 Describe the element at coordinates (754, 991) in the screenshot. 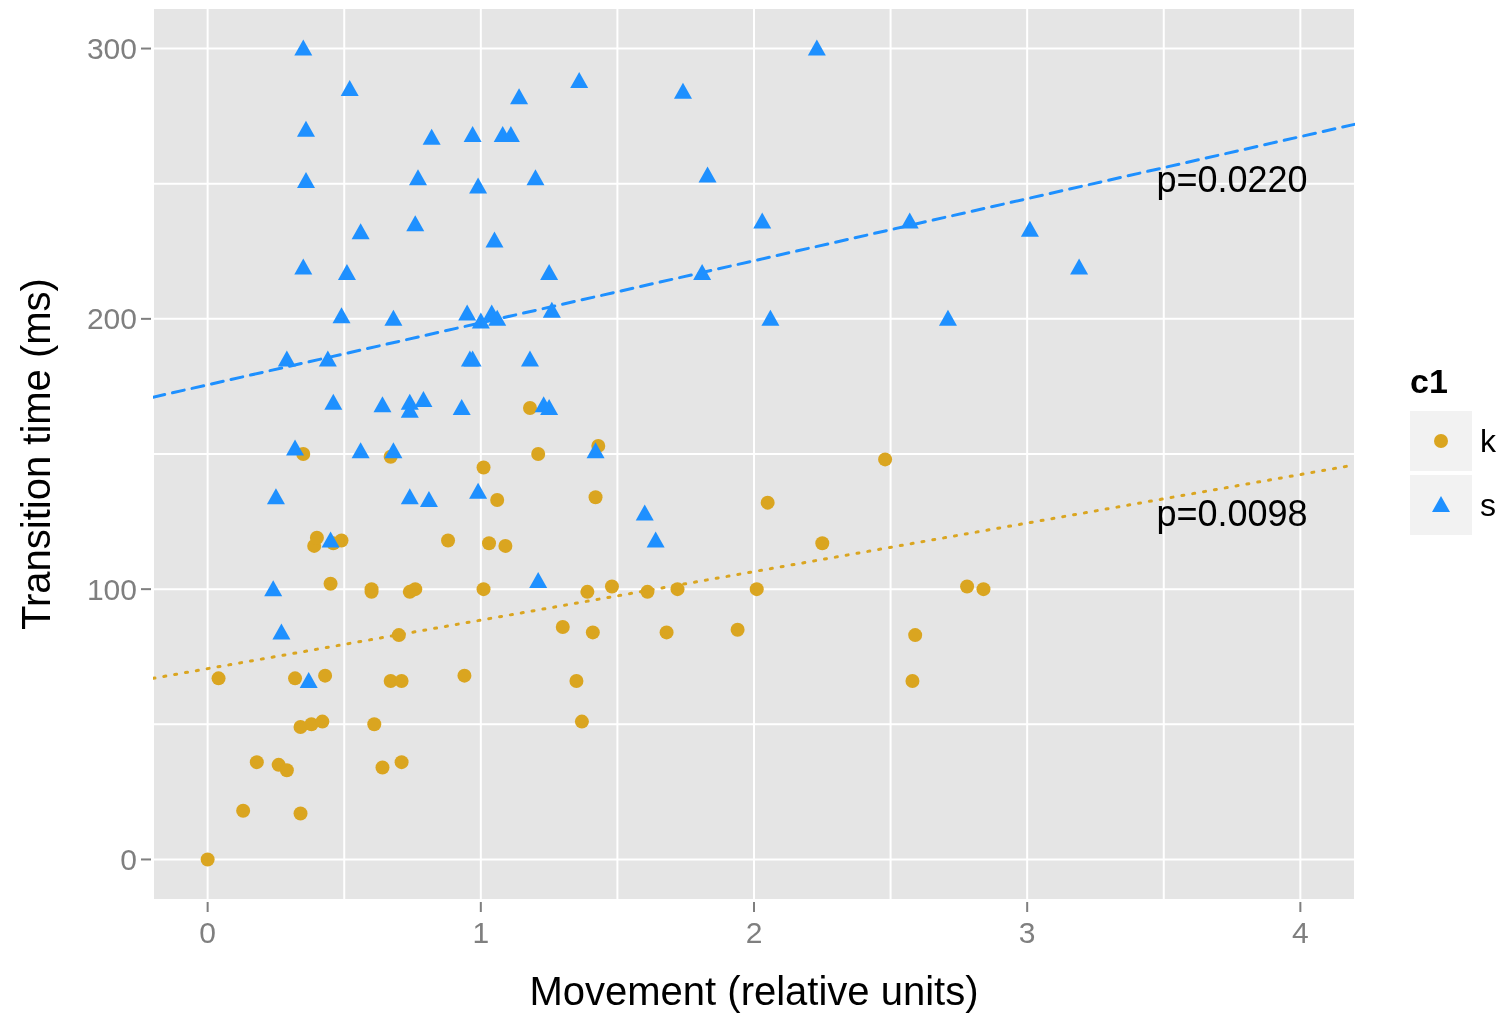

I see `x-axis-title: Movement (relative units)` at that location.